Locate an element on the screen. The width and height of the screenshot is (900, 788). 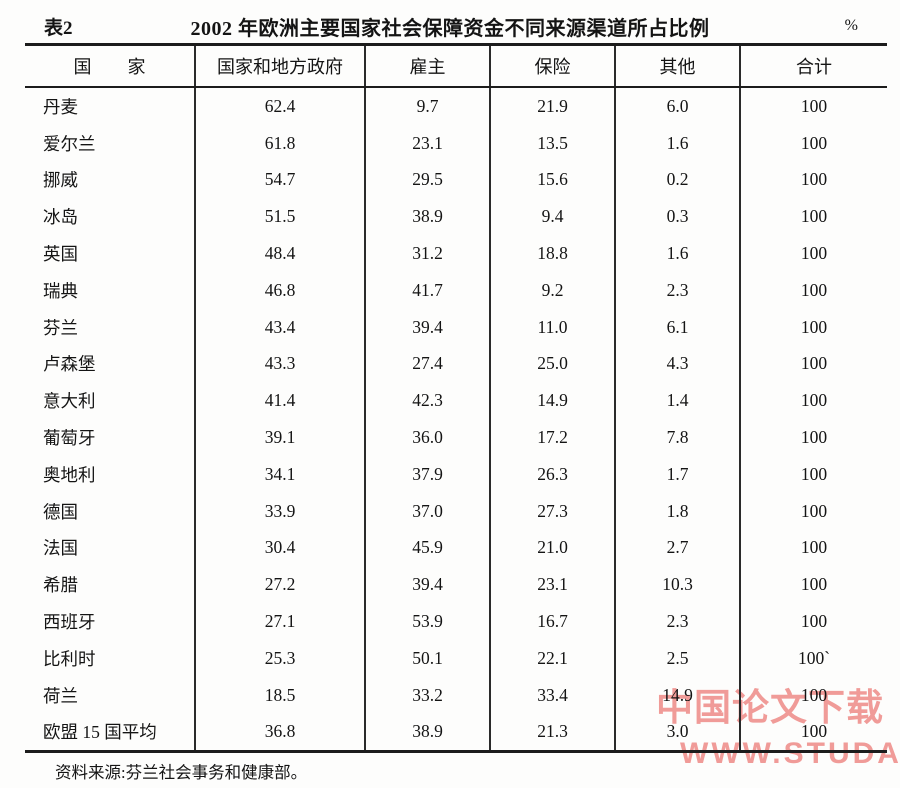
table-row: 欧盟 15 国平均 36.8 38.9 21.3 3.0 100 is located at coordinates (456, 732).